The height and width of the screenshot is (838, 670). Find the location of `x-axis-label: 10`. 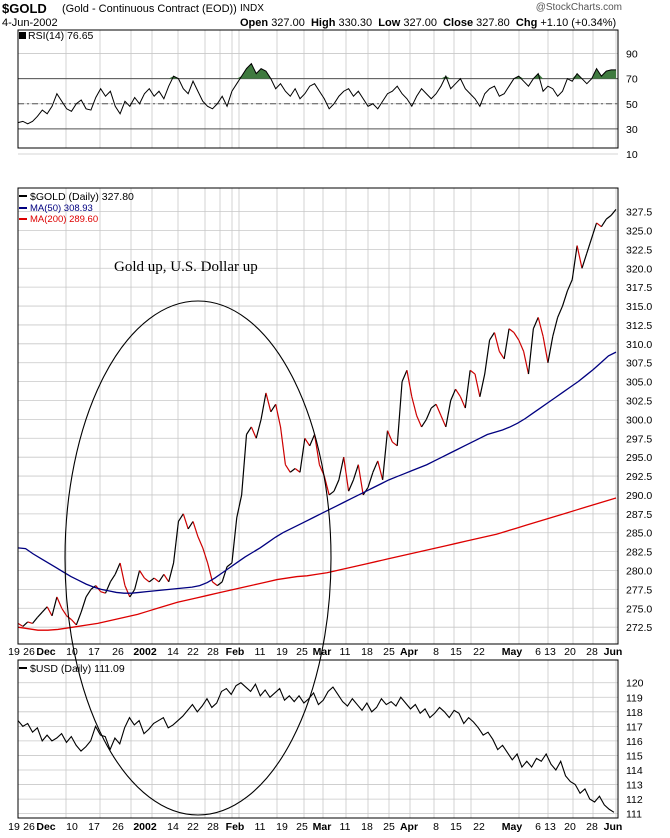

x-axis-label: 10 is located at coordinates (72, 827).